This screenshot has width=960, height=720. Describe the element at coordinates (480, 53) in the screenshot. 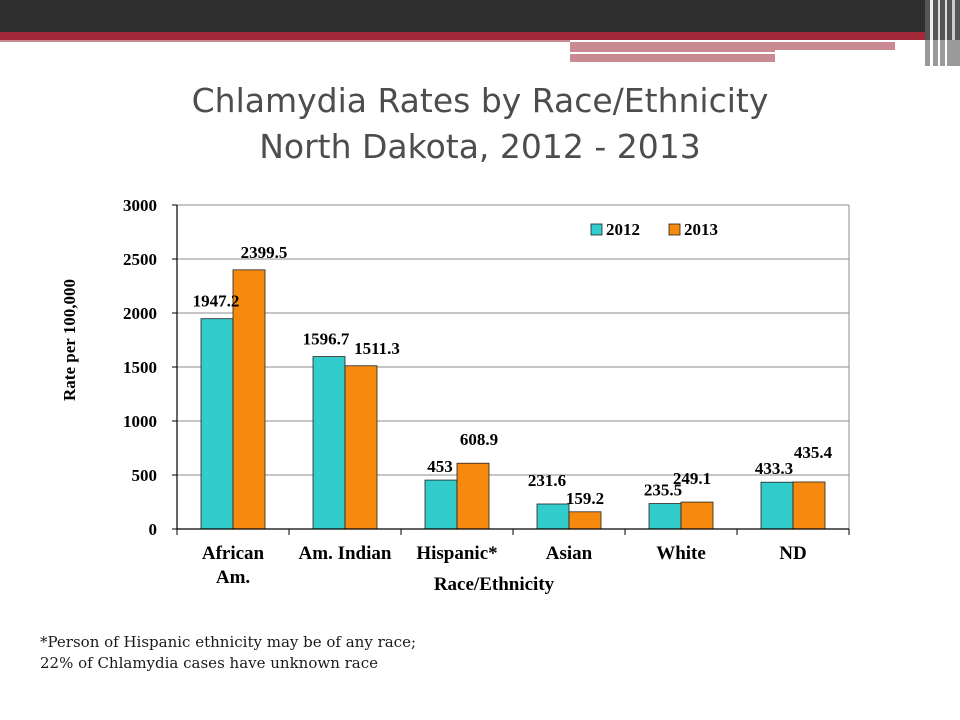

I see `decorative-rules` at that location.